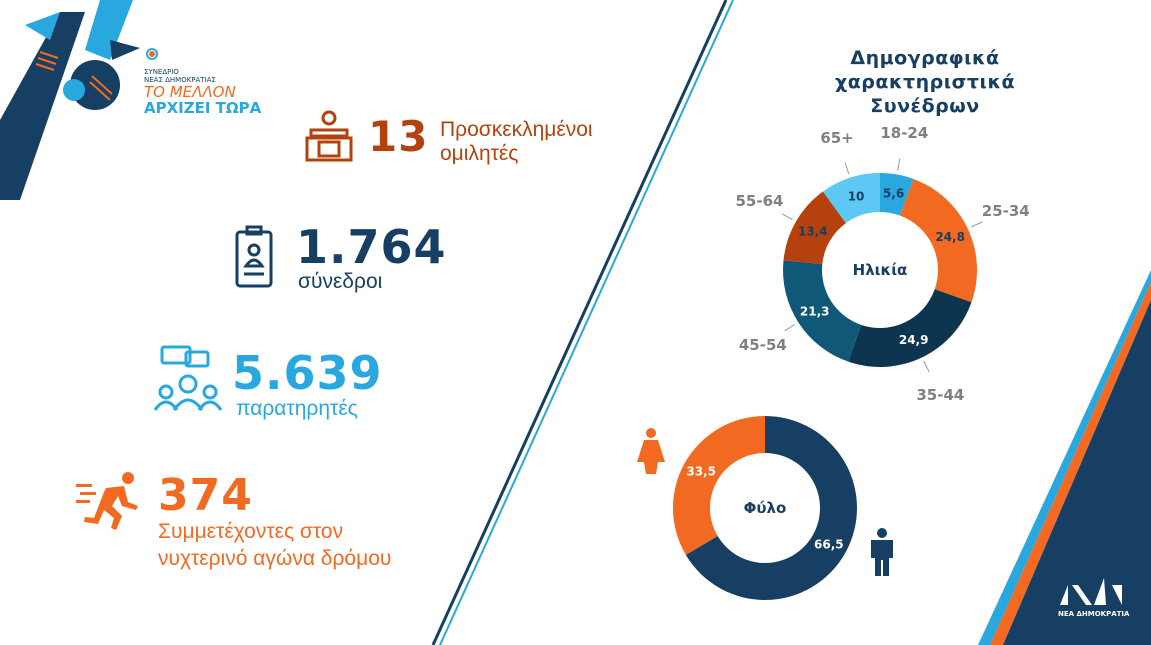 Image resolution: width=1151 pixels, height=645 pixels. I want to click on logo-line2: ΝΕΑΣ ΔΗΜΟΚΡΑΤΙΑΣ, so click(180, 80).